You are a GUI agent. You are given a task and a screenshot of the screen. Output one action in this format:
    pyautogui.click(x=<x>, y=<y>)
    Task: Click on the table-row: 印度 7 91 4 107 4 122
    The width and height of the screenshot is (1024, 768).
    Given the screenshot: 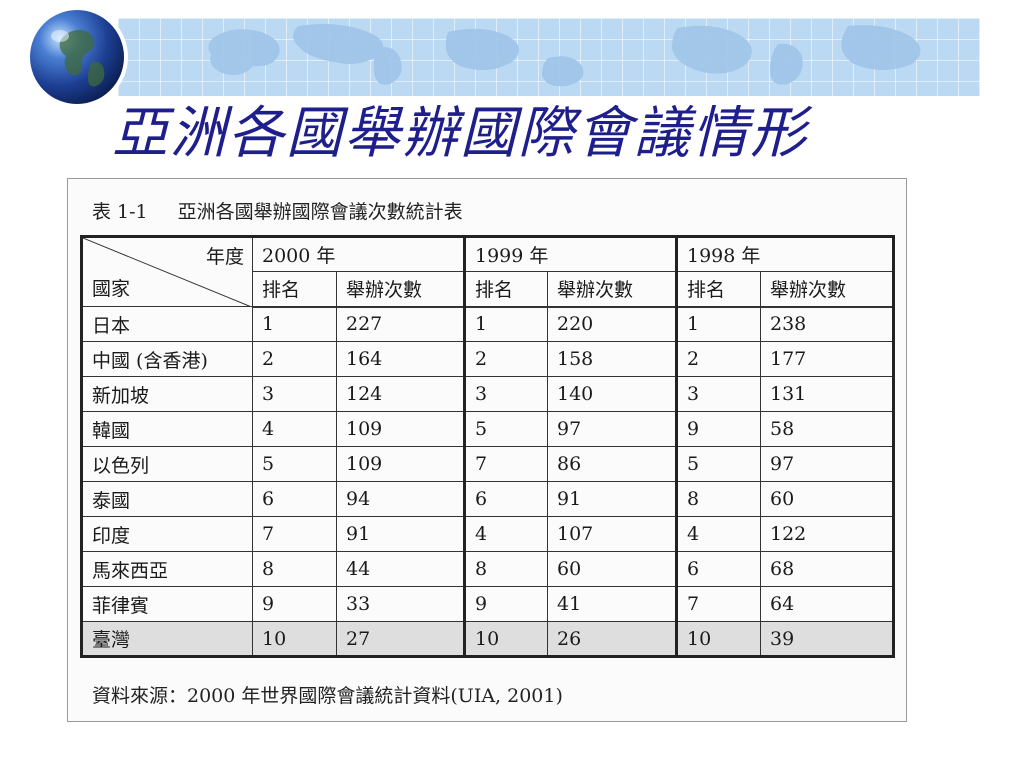 What is the action you would take?
    pyautogui.click(x=487, y=534)
    